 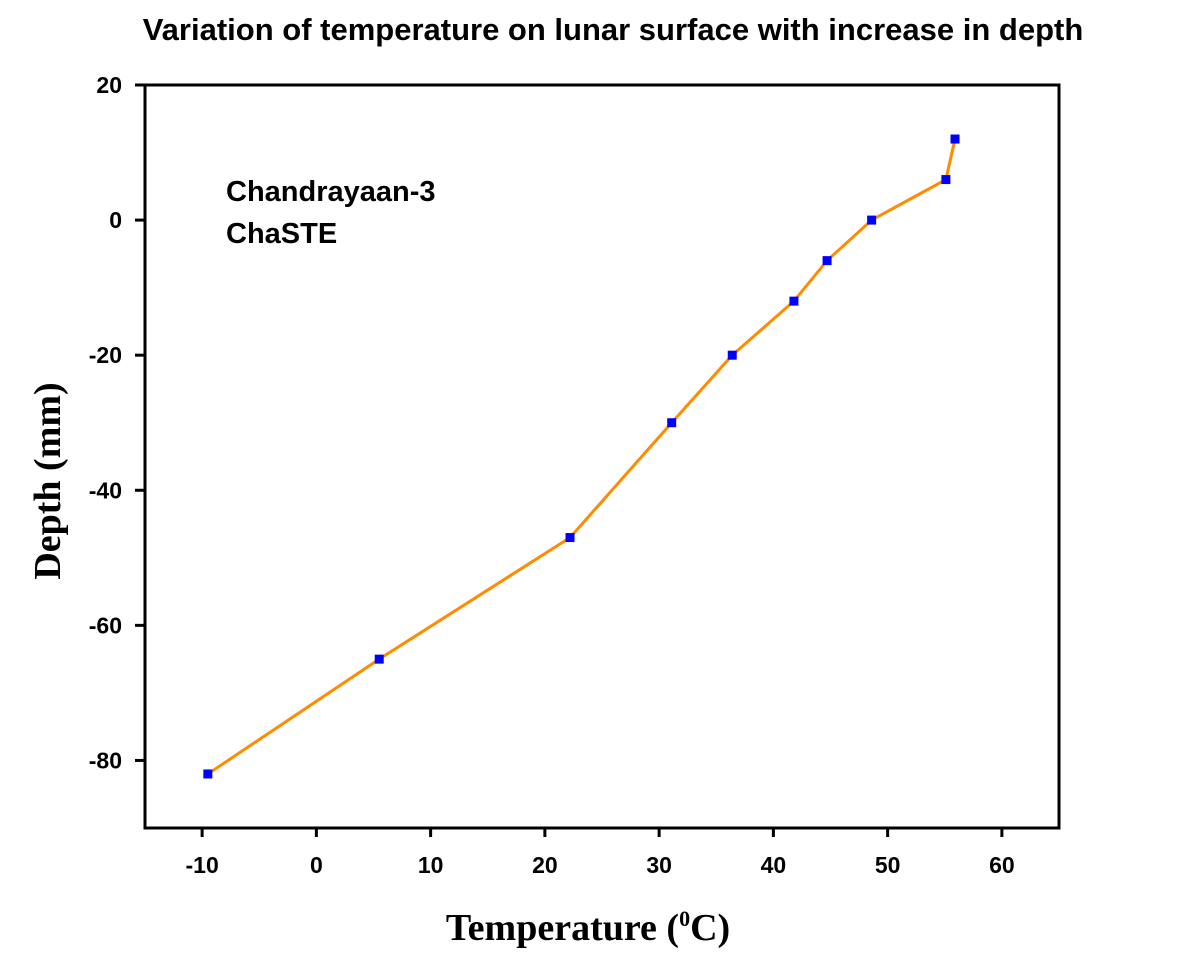 I want to click on x-axis-label-degree: 0, so click(x=684, y=918).